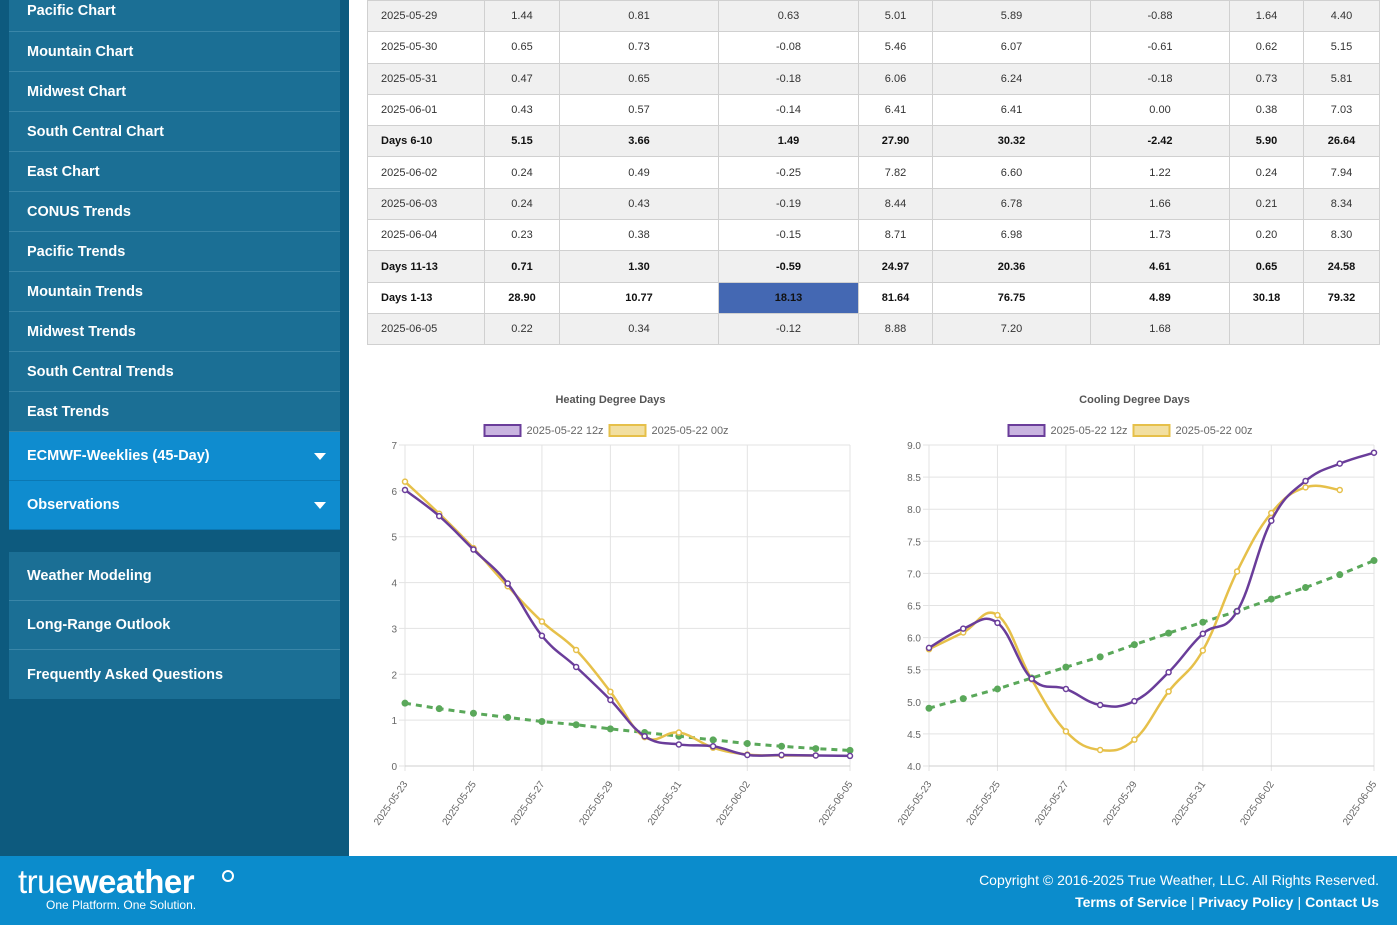 Image resolution: width=1397 pixels, height=925 pixels. I want to click on value-cell: 24.58, so click(1341, 266).